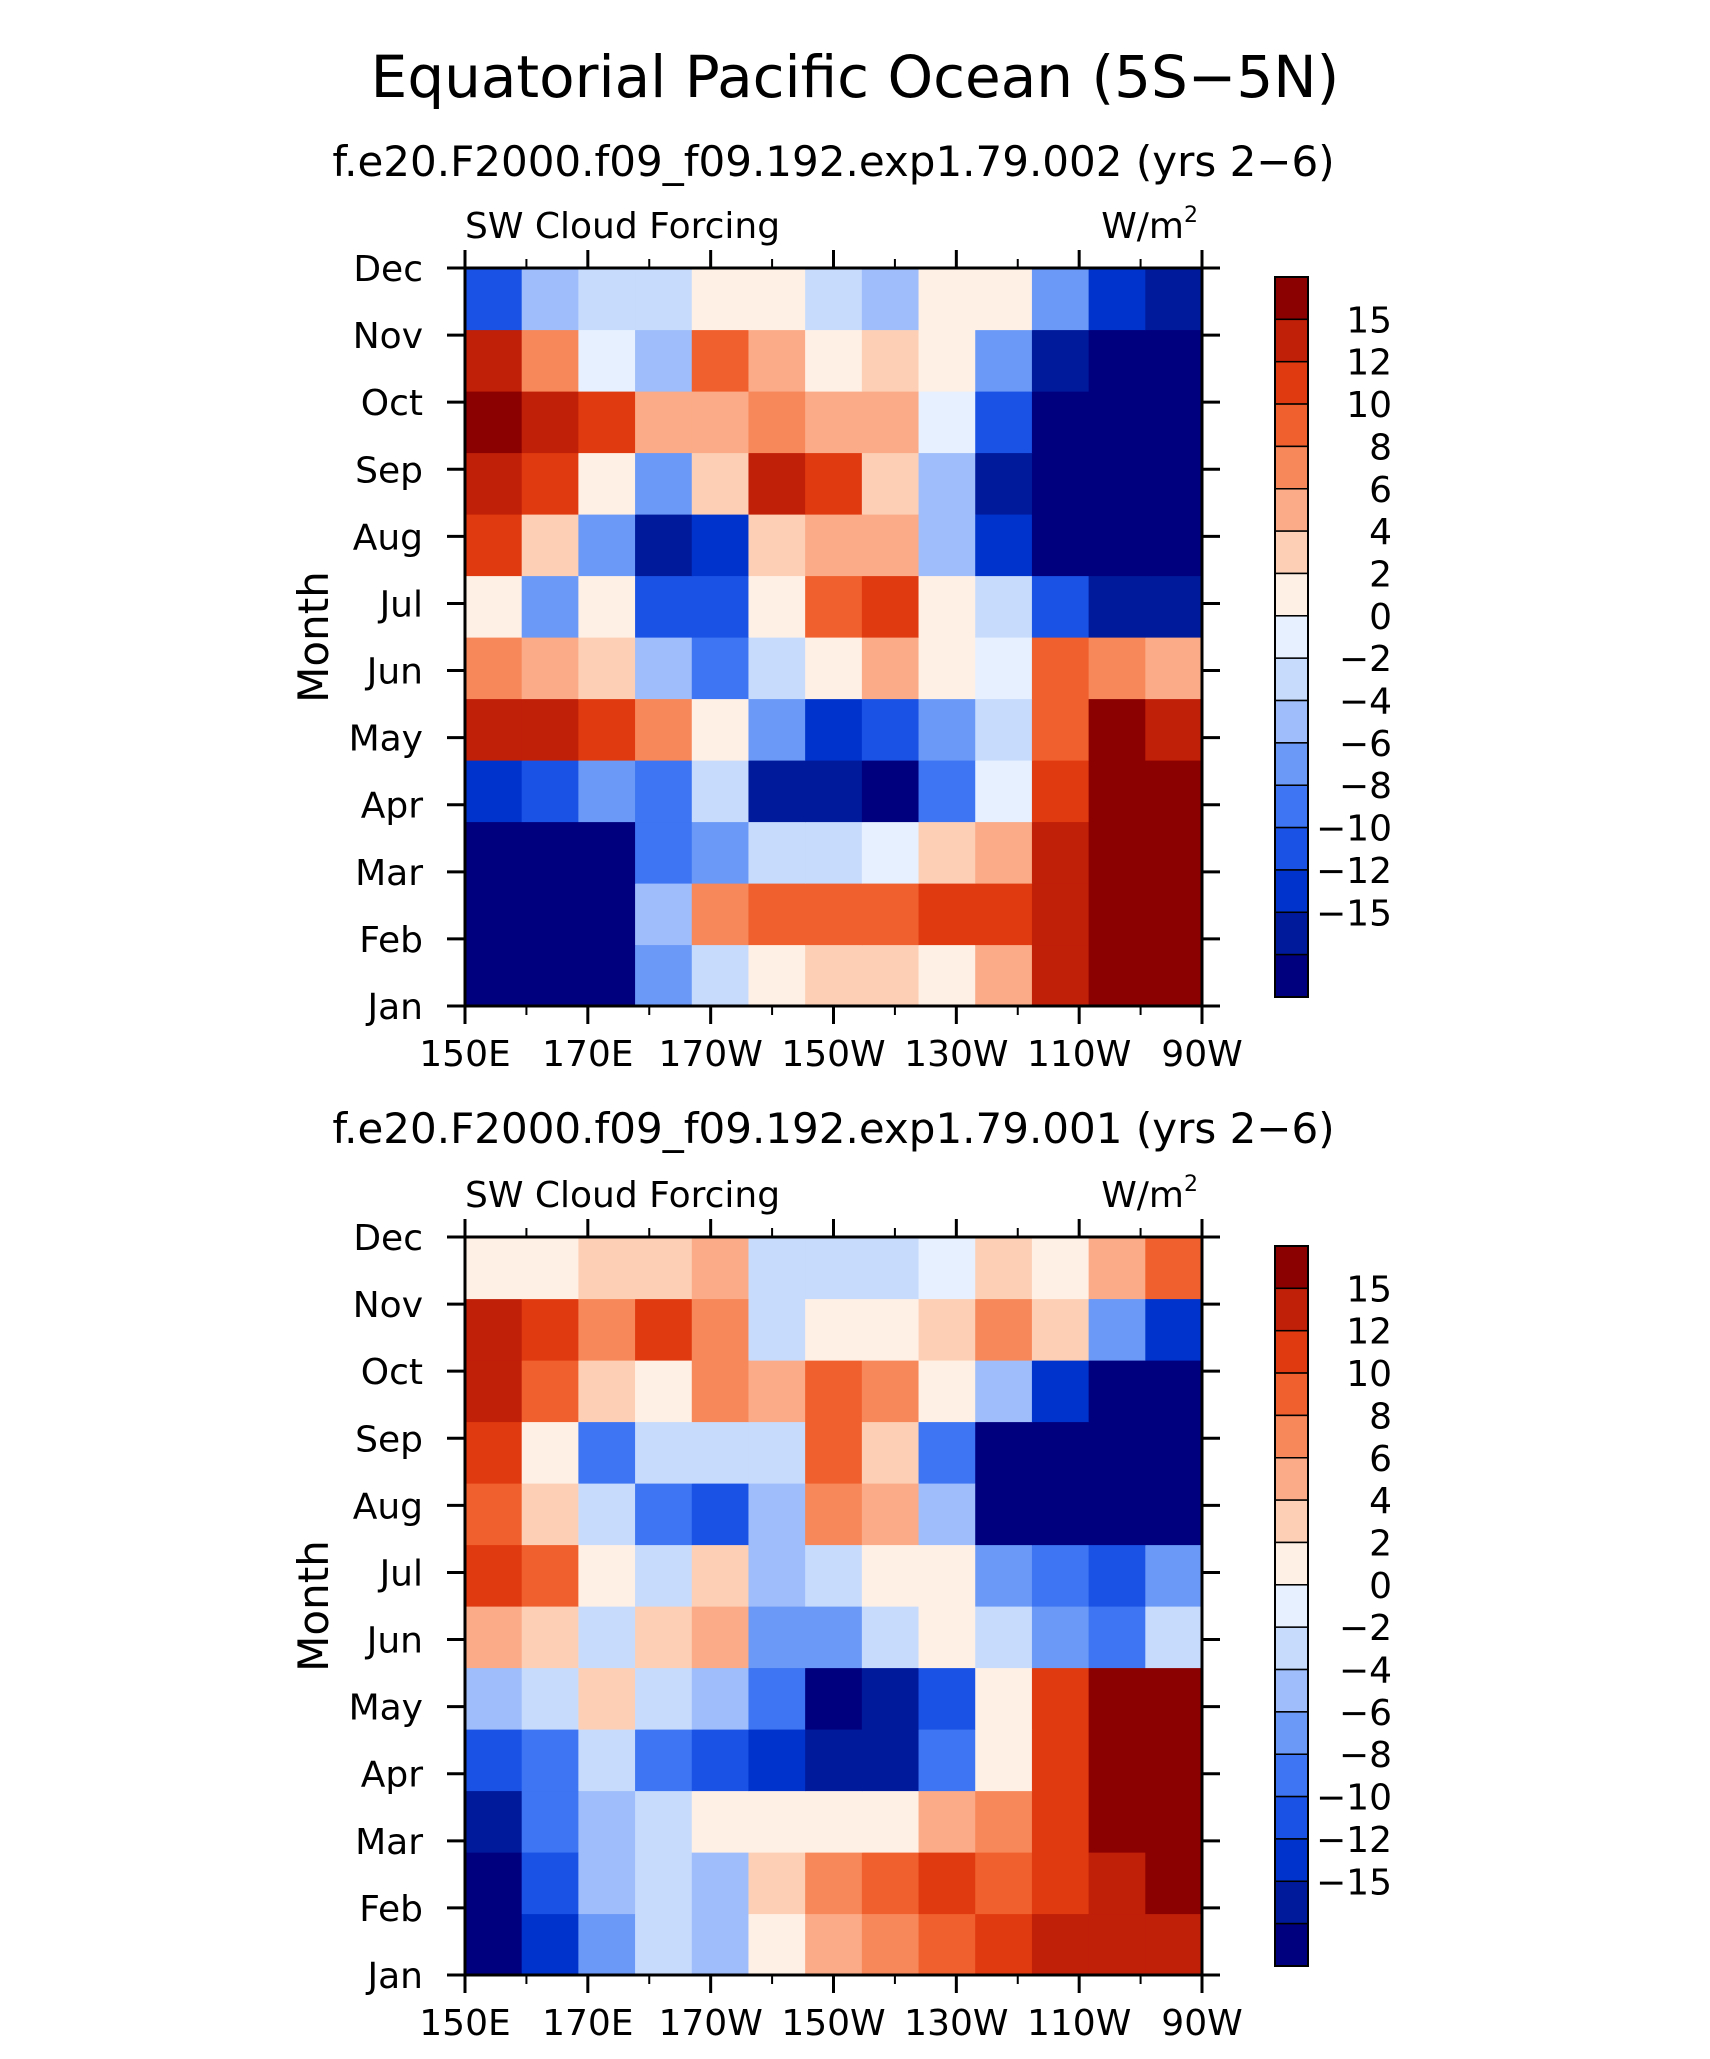 The image size is (1710, 2059). Describe the element at coordinates (313, 637) in the screenshot. I see `y-axis-title: Month` at that location.